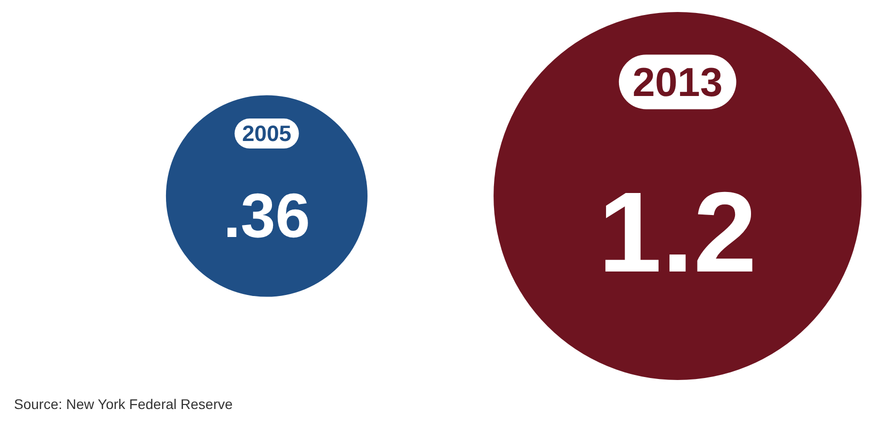 This screenshot has height=424, width=895. I want to click on source-note: Source: New York Federal Reserve, so click(123, 404).